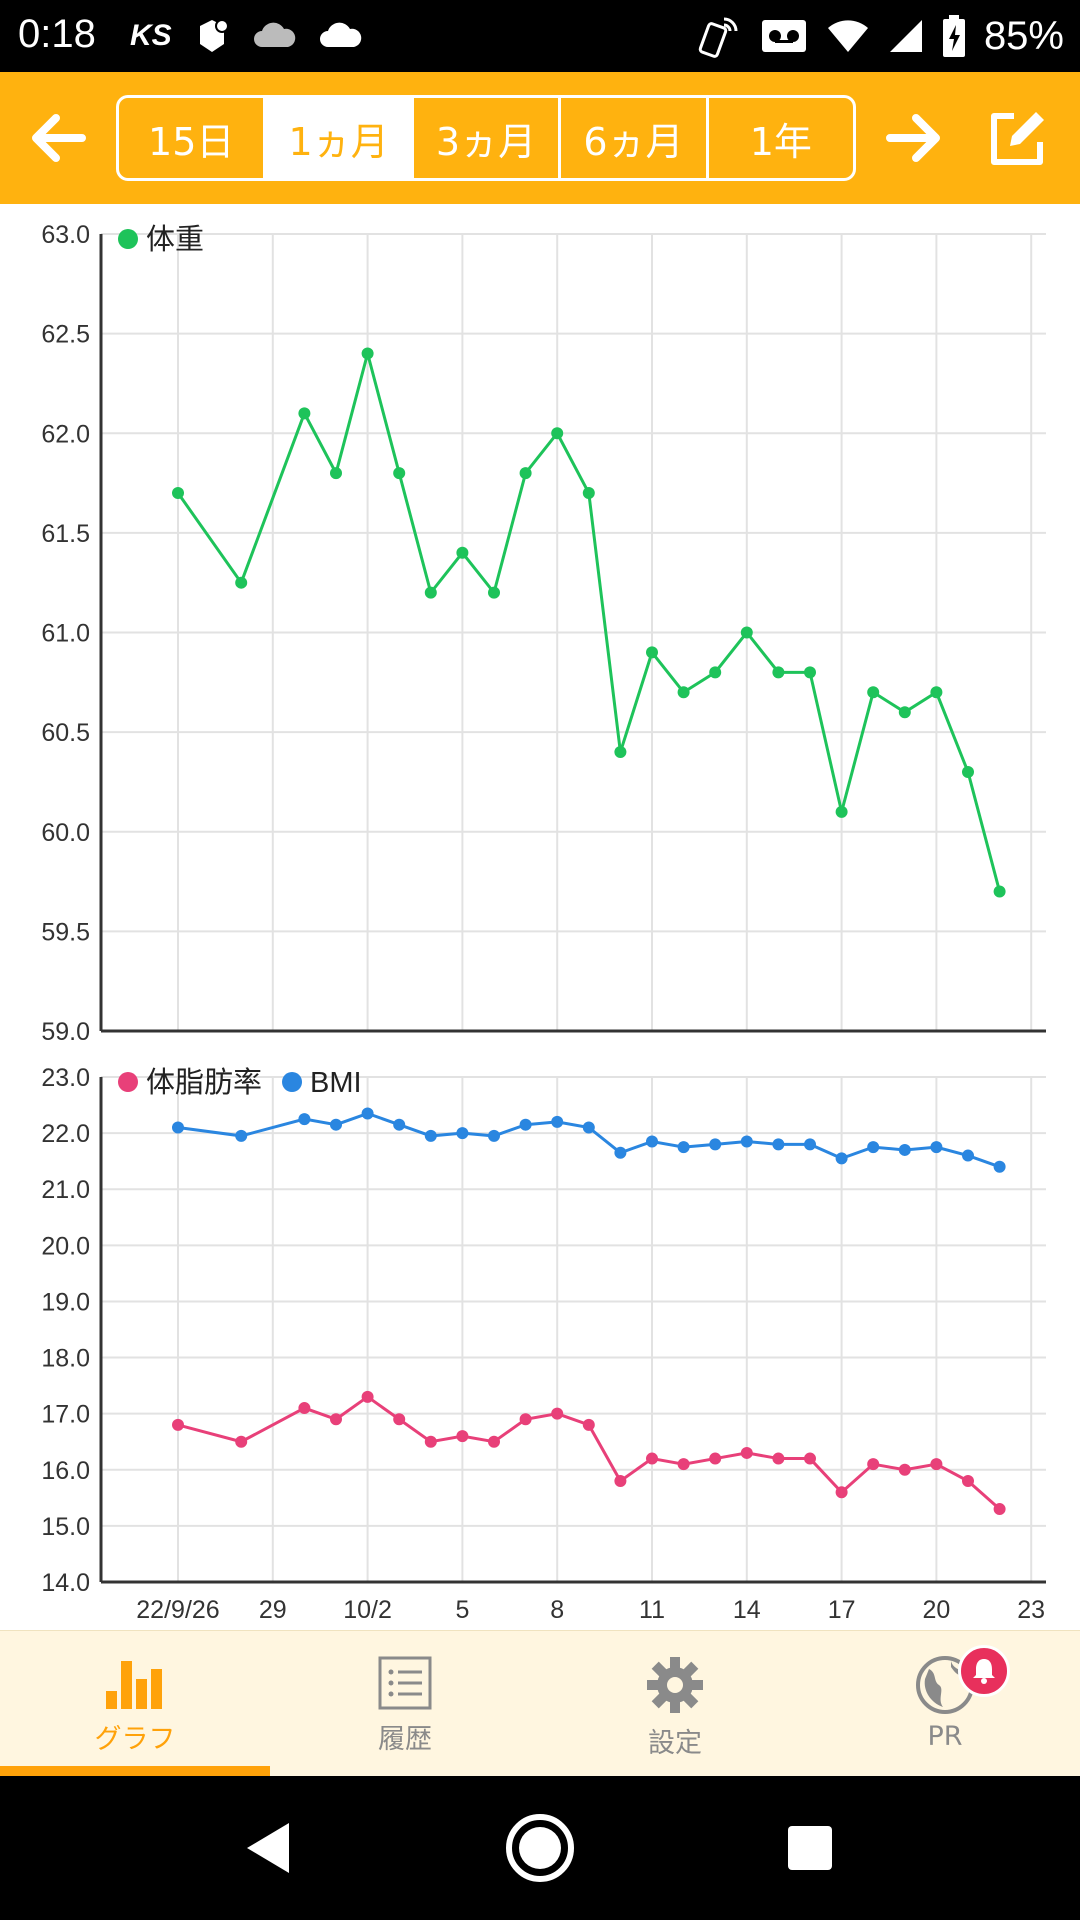  Describe the element at coordinates (675, 1743) in the screenshot. I see `tab-settings-label: 設定` at that location.